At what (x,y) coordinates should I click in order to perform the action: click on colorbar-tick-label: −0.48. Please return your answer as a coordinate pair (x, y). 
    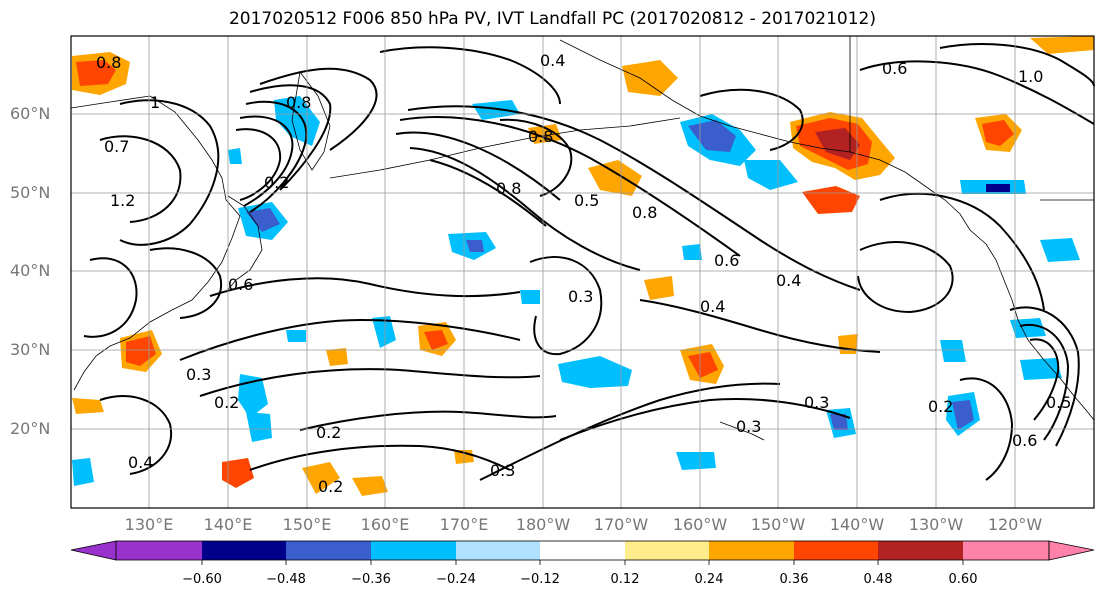
    Looking at the image, I should click on (286, 579).